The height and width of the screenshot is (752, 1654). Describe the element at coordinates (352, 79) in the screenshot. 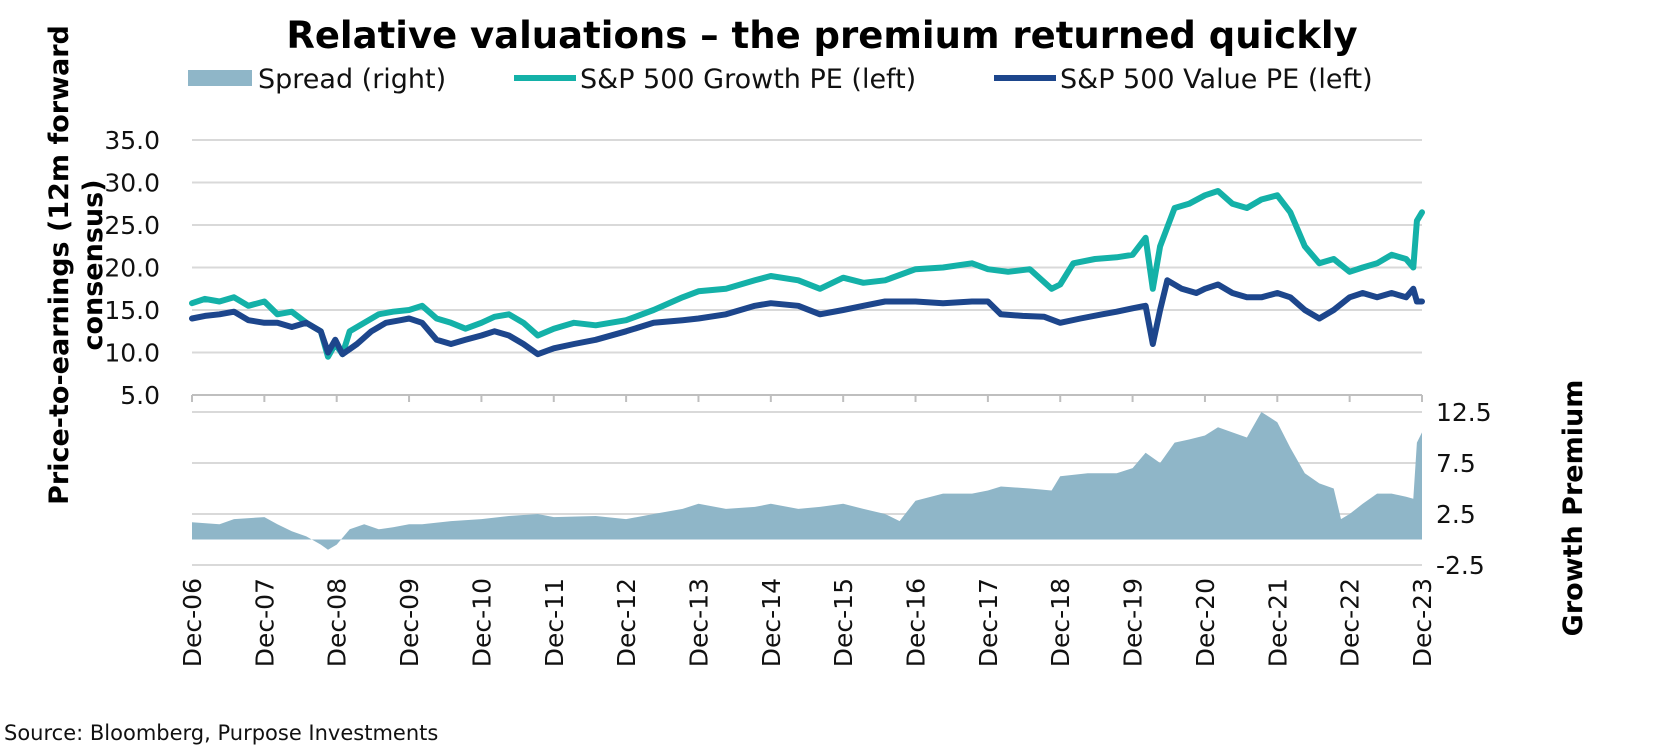

I see `legend-label-spread: Spread (right)` at that location.